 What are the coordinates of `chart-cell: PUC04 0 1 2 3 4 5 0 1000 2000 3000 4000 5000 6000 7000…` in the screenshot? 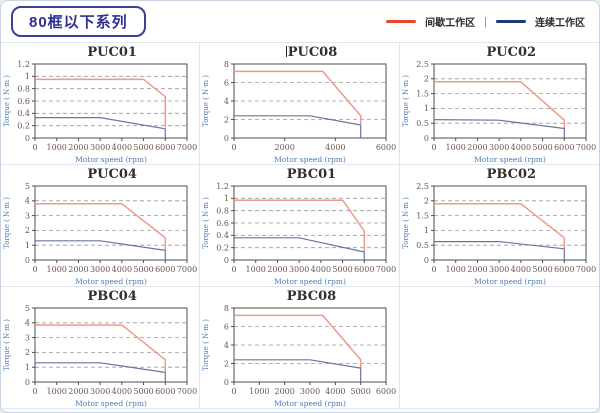 It's located at (101, 226).